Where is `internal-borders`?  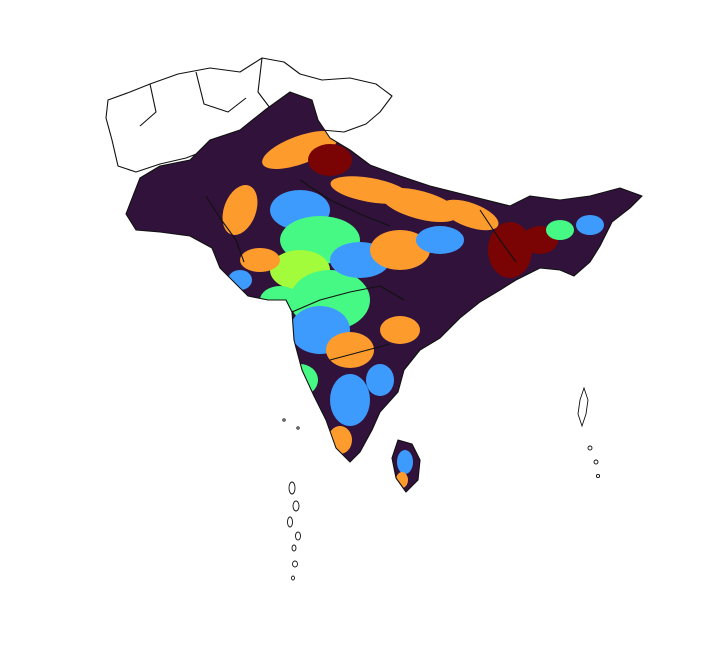 internal-borders is located at coordinates (361, 270).